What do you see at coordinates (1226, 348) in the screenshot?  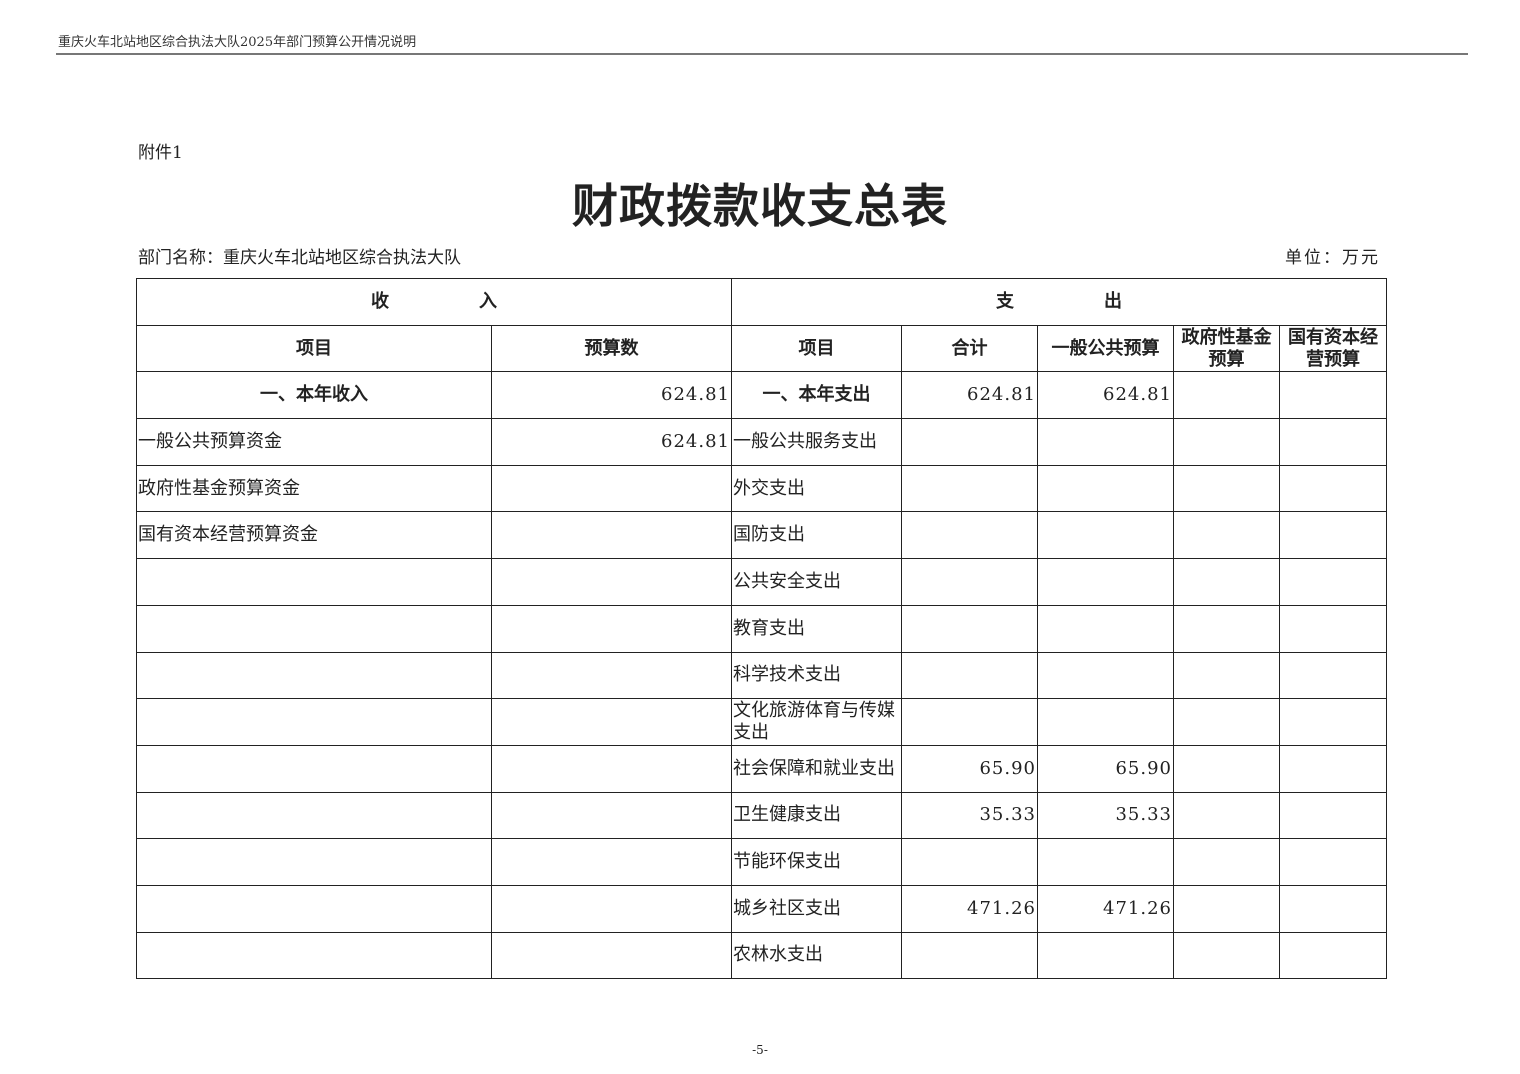 I see `col-header-gov-fund-budget: 政府性基金预算` at bounding box center [1226, 348].